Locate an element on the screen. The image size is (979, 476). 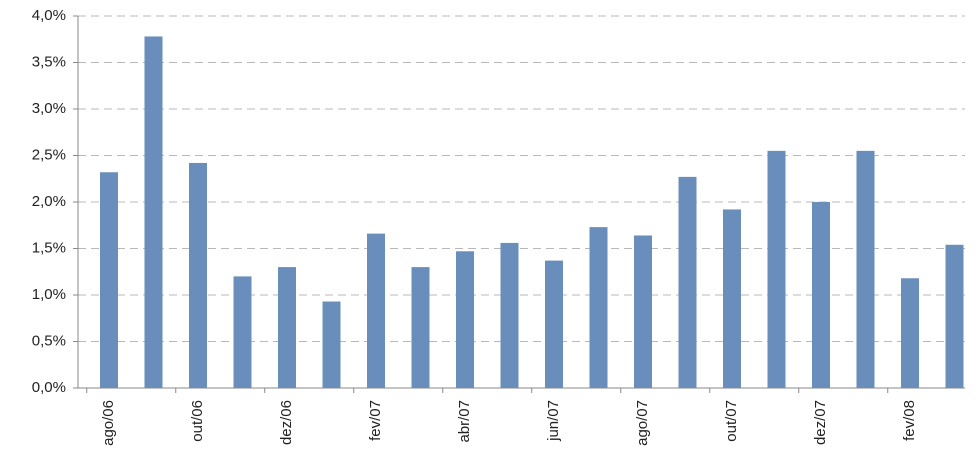
y-tick-label: 1,0% is located at coordinates (49, 294).